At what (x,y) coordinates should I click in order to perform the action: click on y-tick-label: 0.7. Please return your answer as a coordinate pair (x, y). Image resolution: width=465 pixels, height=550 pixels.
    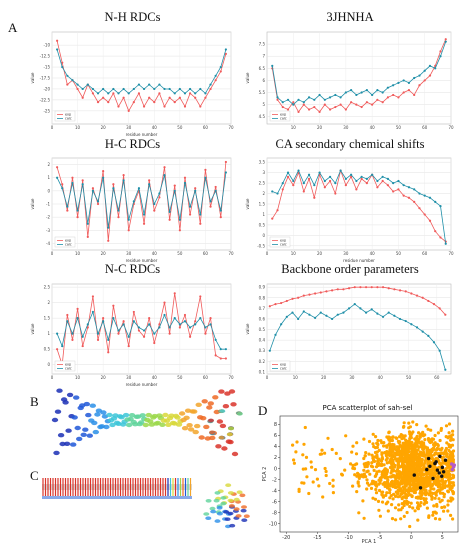
    Looking at the image, I should click on (262, 308).